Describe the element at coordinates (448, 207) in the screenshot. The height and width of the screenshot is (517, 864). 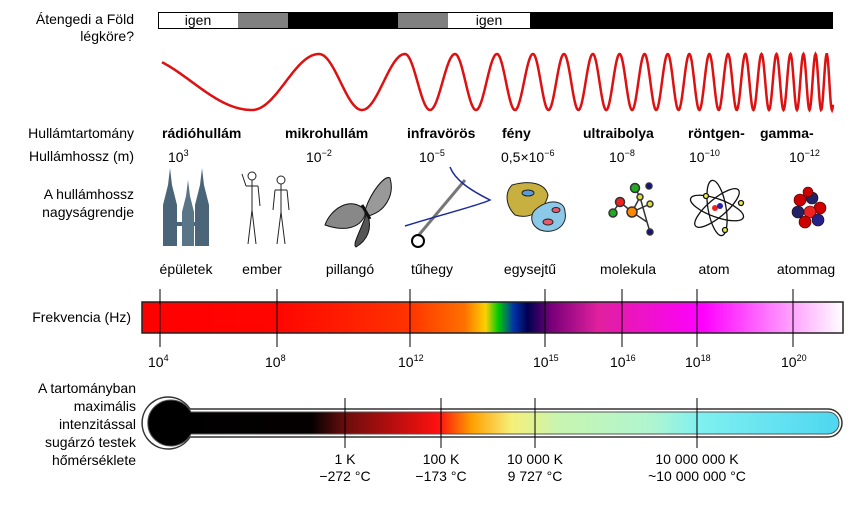
I see `needle-icon` at that location.